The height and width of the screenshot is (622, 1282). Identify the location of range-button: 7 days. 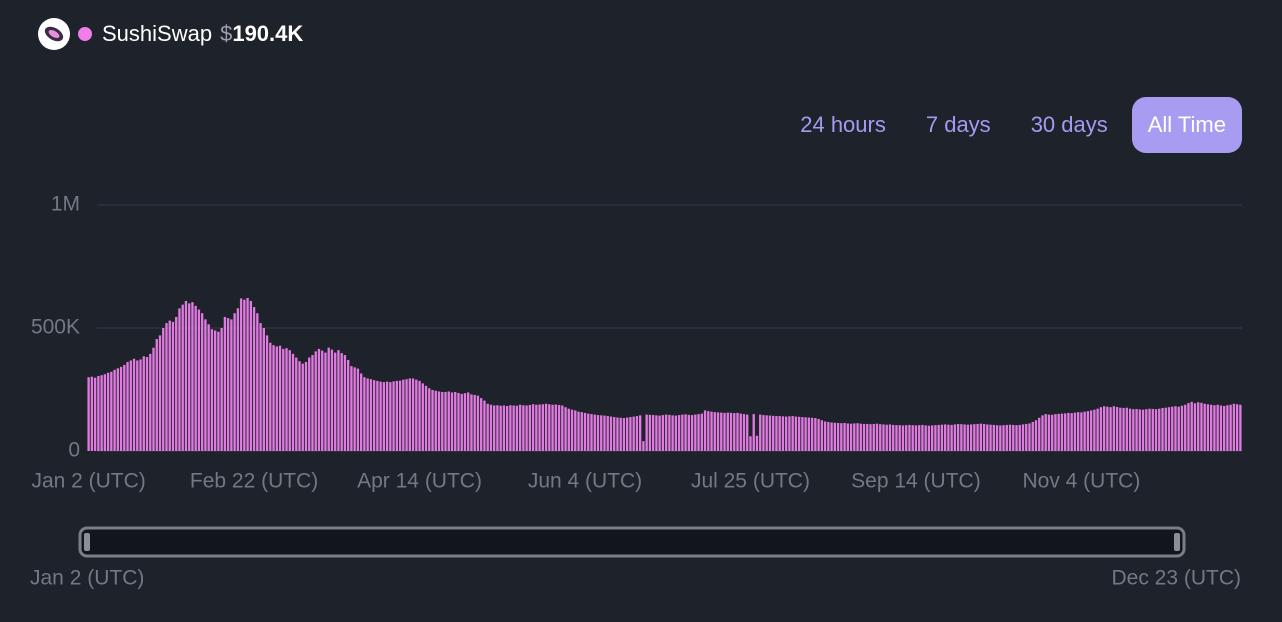
(958, 124).